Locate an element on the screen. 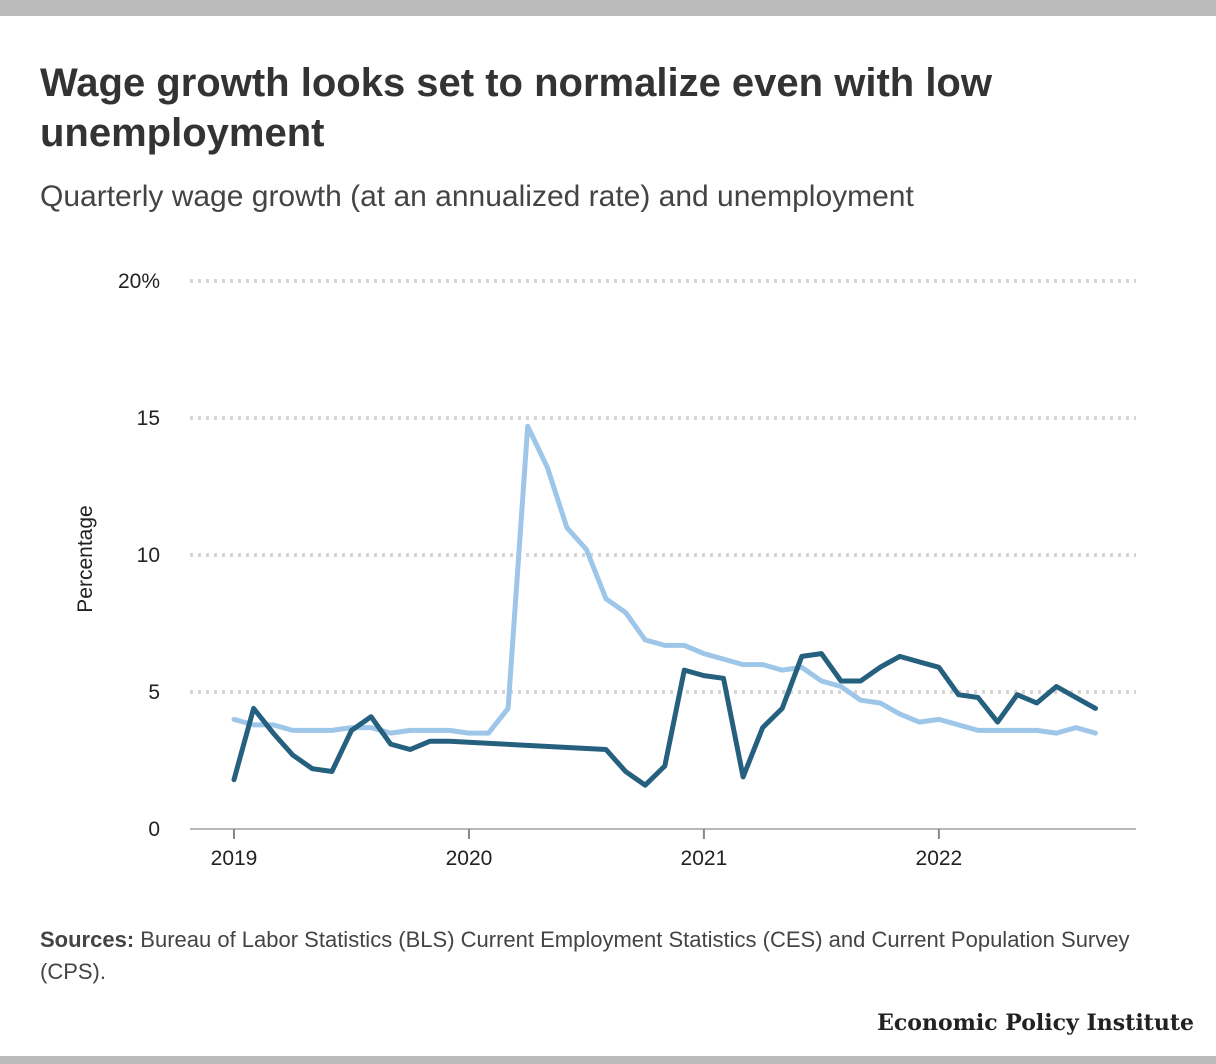 The height and width of the screenshot is (1064, 1216). x-tick-label: 2022 is located at coordinates (939, 858).